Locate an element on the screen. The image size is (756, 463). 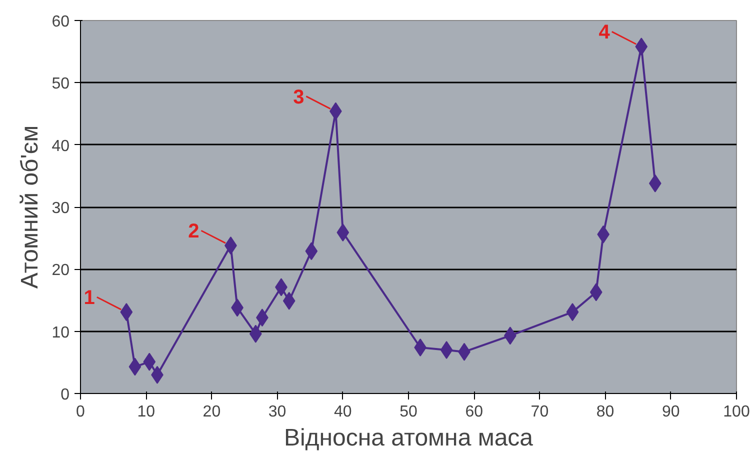
y-tick-label: 30 is located at coordinates (61, 208).